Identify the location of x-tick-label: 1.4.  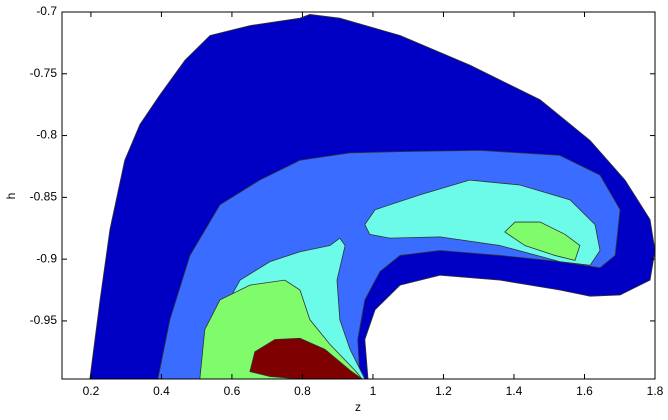
(514, 391).